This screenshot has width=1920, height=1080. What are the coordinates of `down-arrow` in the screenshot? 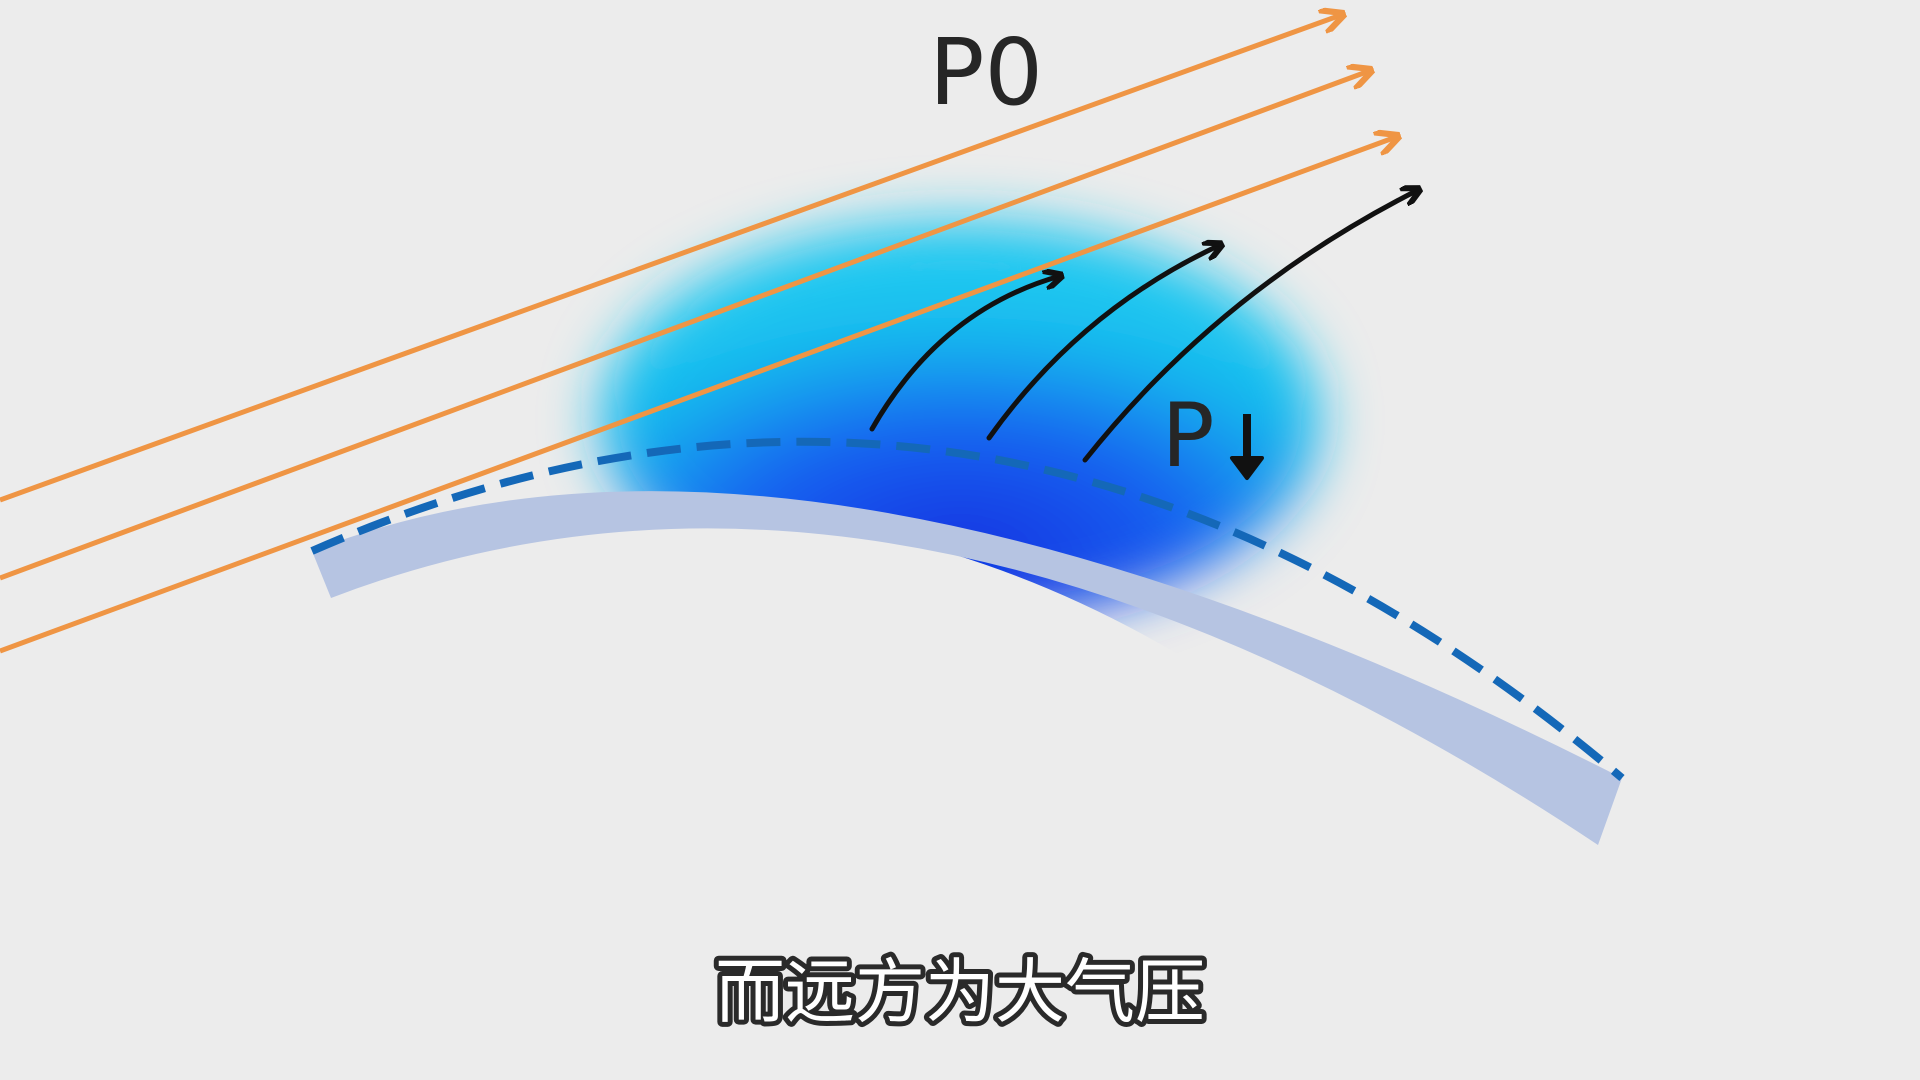 It's located at (1247, 447).